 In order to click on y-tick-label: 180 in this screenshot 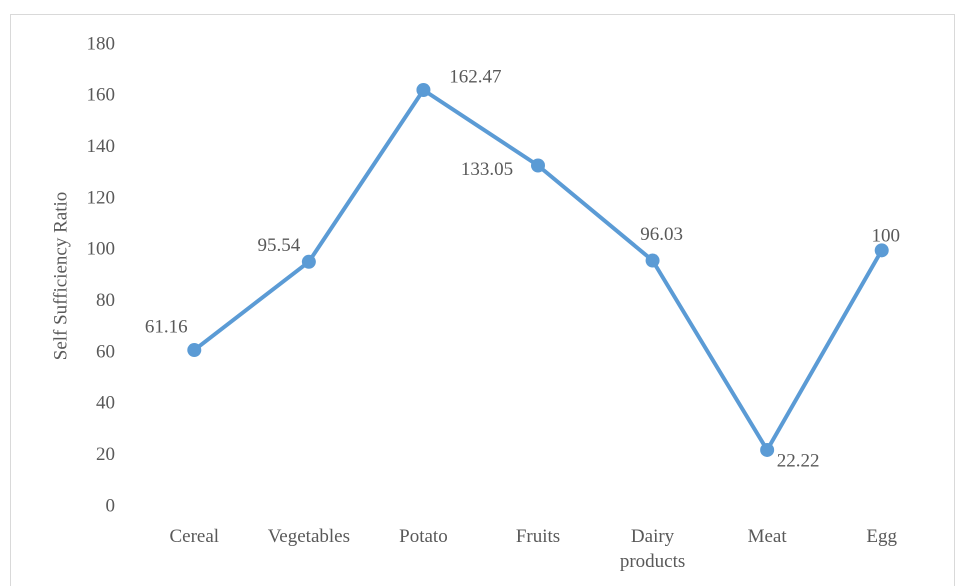, I will do `click(101, 43)`.